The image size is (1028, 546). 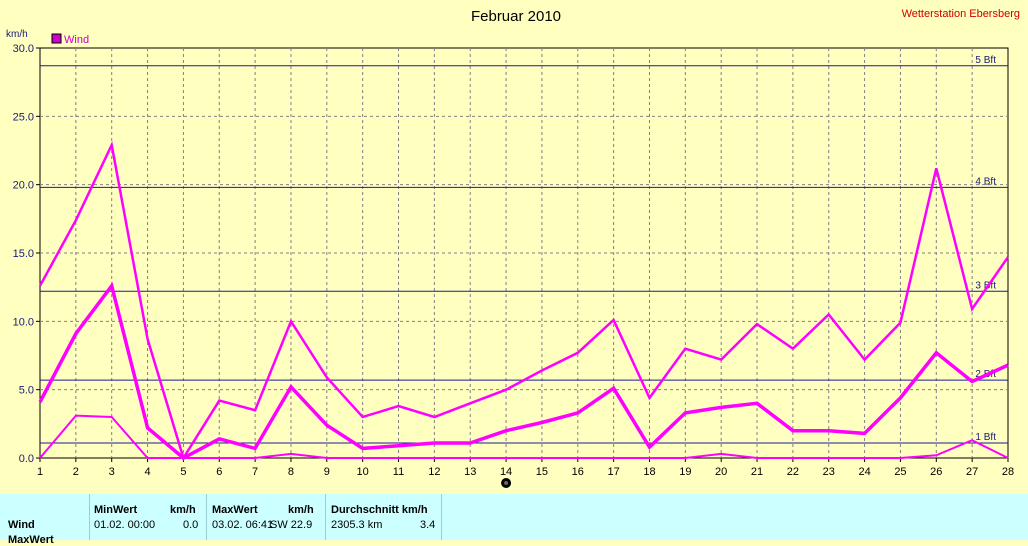 What do you see at coordinates (26, 459) in the screenshot?
I see `y-tick-label: 0.0` at bounding box center [26, 459].